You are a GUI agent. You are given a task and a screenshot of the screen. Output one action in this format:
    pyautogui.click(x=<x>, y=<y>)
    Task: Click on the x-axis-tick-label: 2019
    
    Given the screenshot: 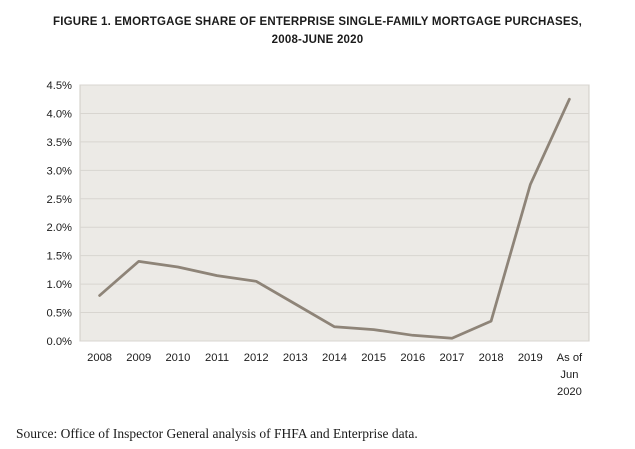 What is the action you would take?
    pyautogui.click(x=530, y=358)
    